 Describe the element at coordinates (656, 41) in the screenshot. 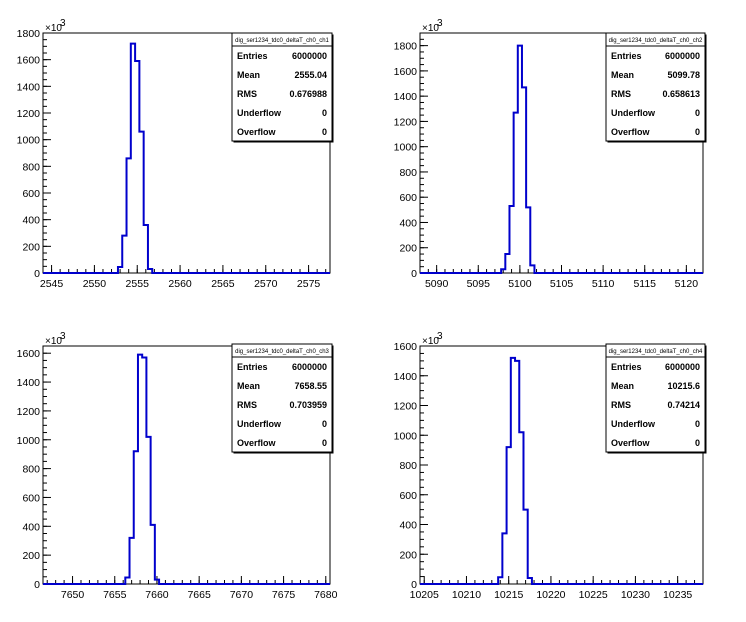

I see `stats-title: dig_ser1234_tdc0_deltaT_ch0_ch2` at that location.